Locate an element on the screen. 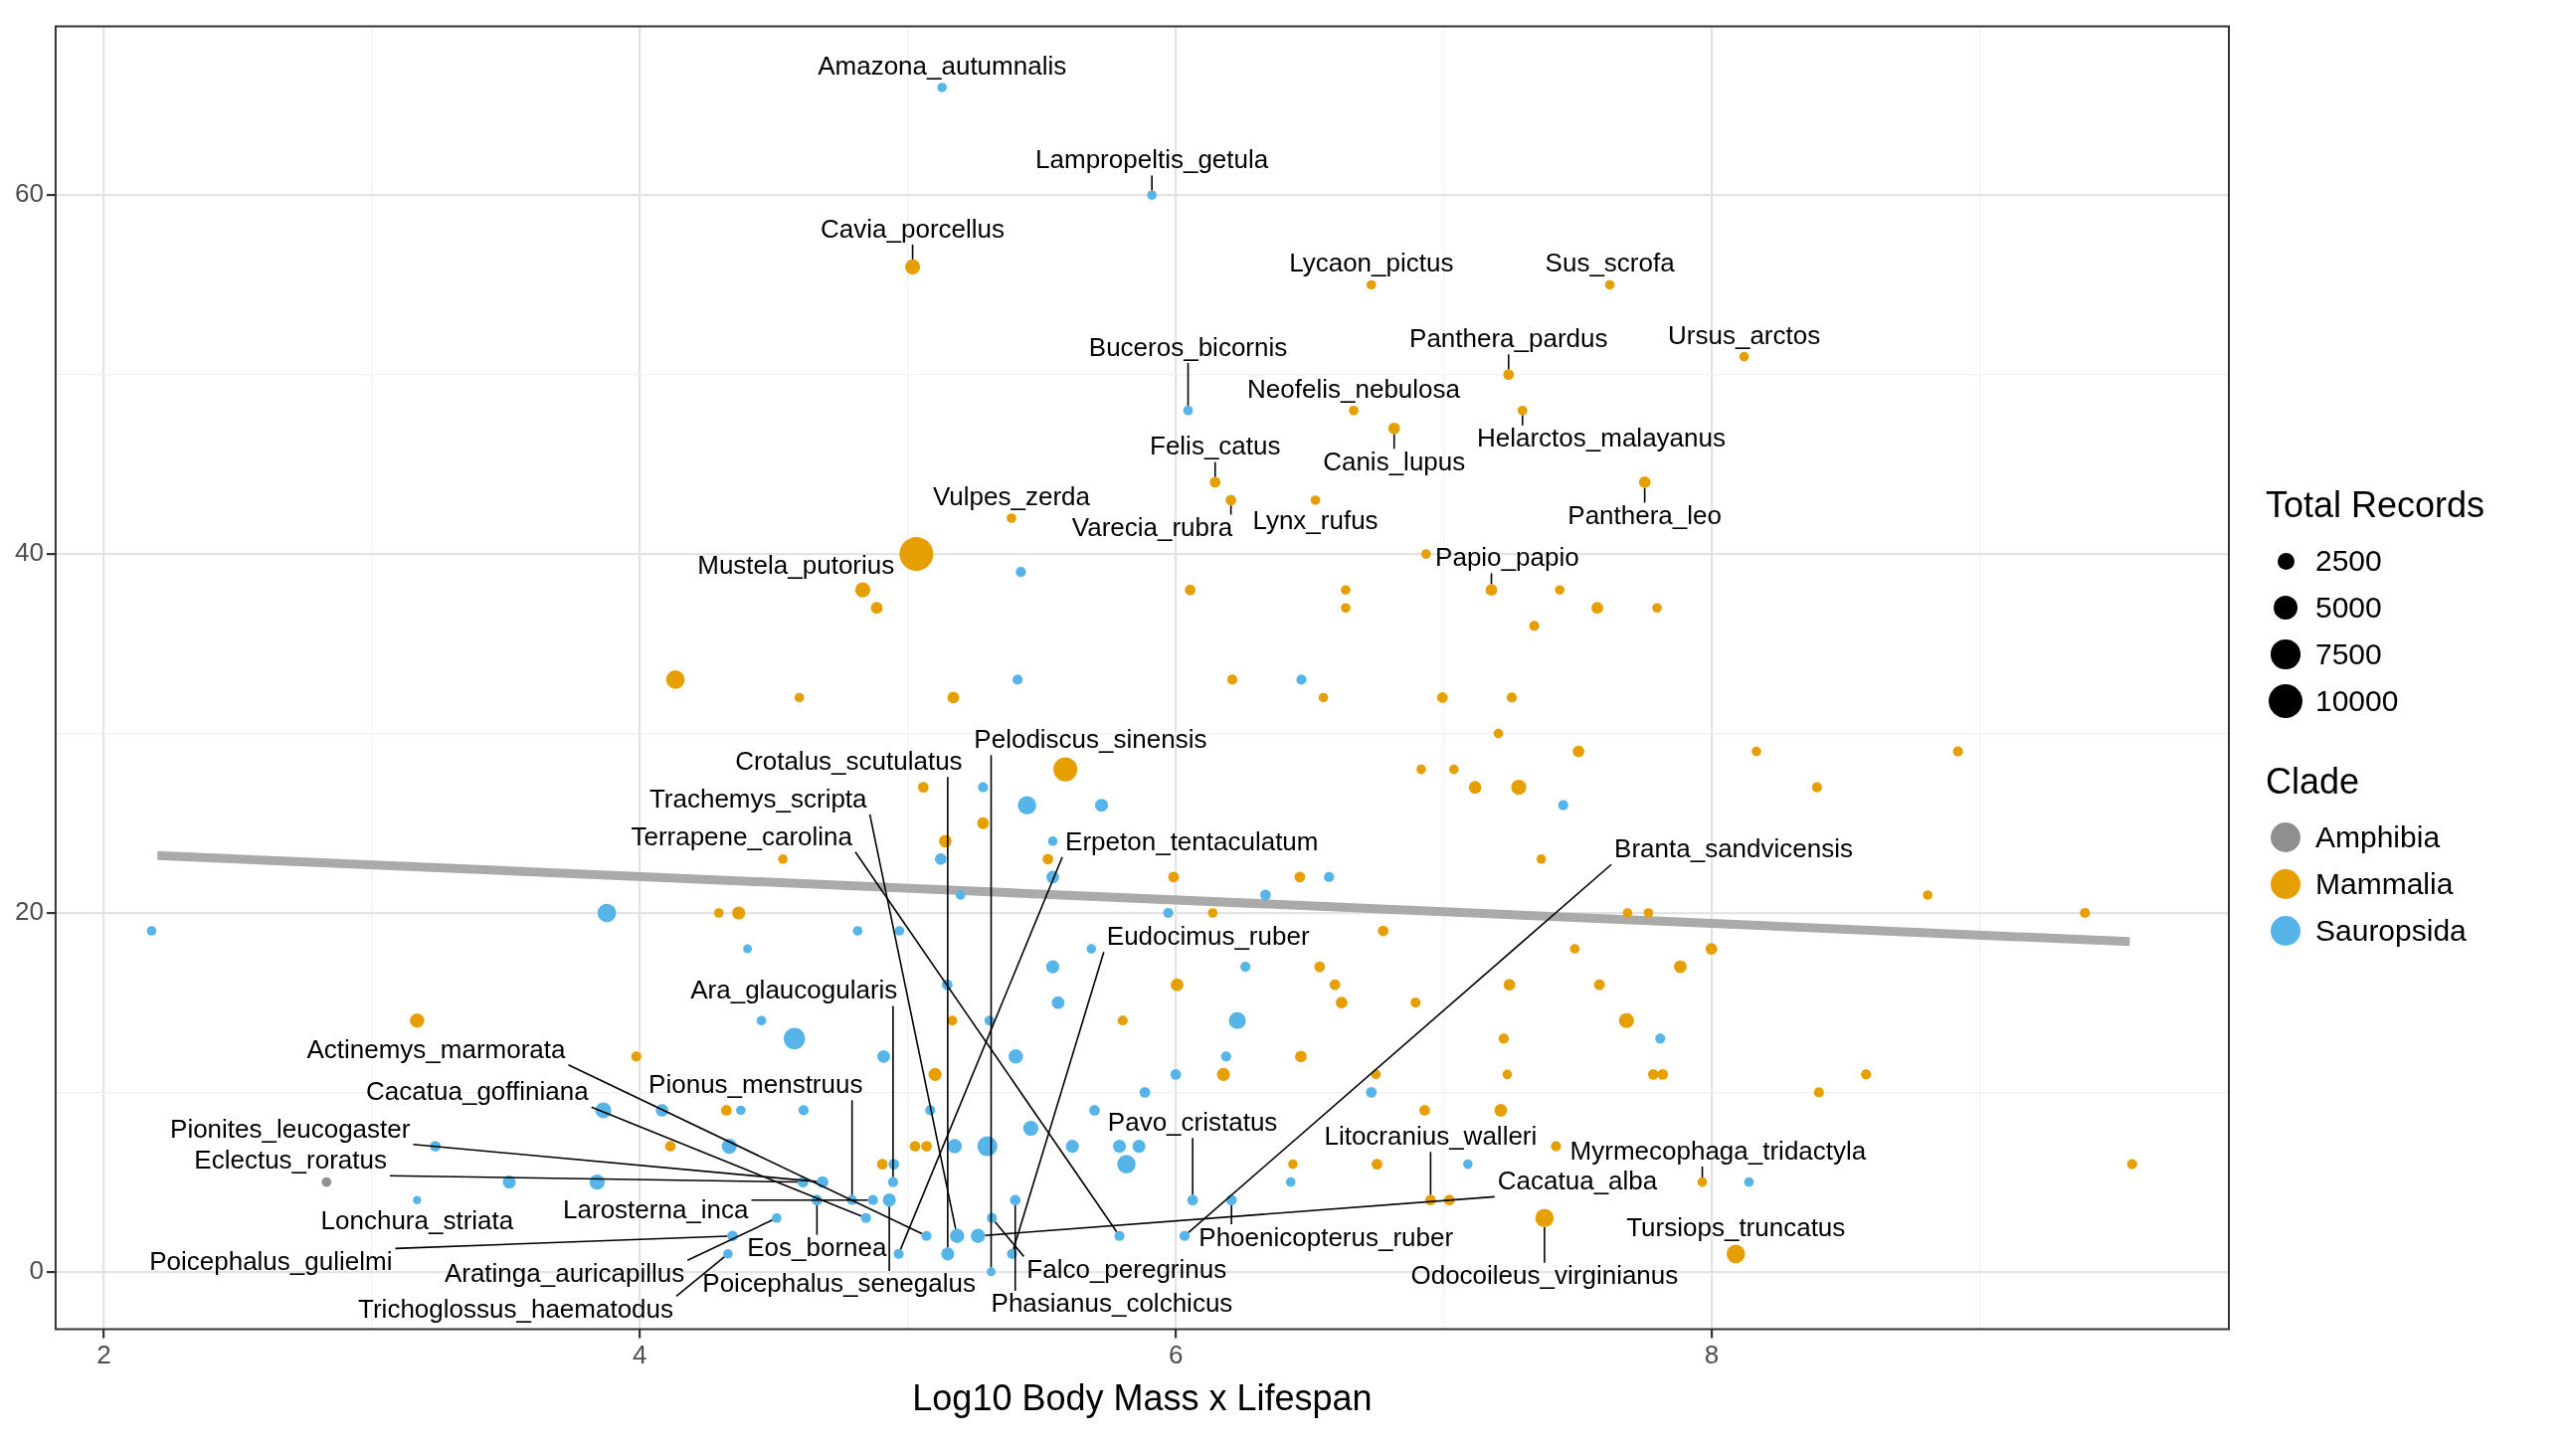 The width and height of the screenshot is (2576, 1448). text: Total Records is located at coordinates (2376, 505).